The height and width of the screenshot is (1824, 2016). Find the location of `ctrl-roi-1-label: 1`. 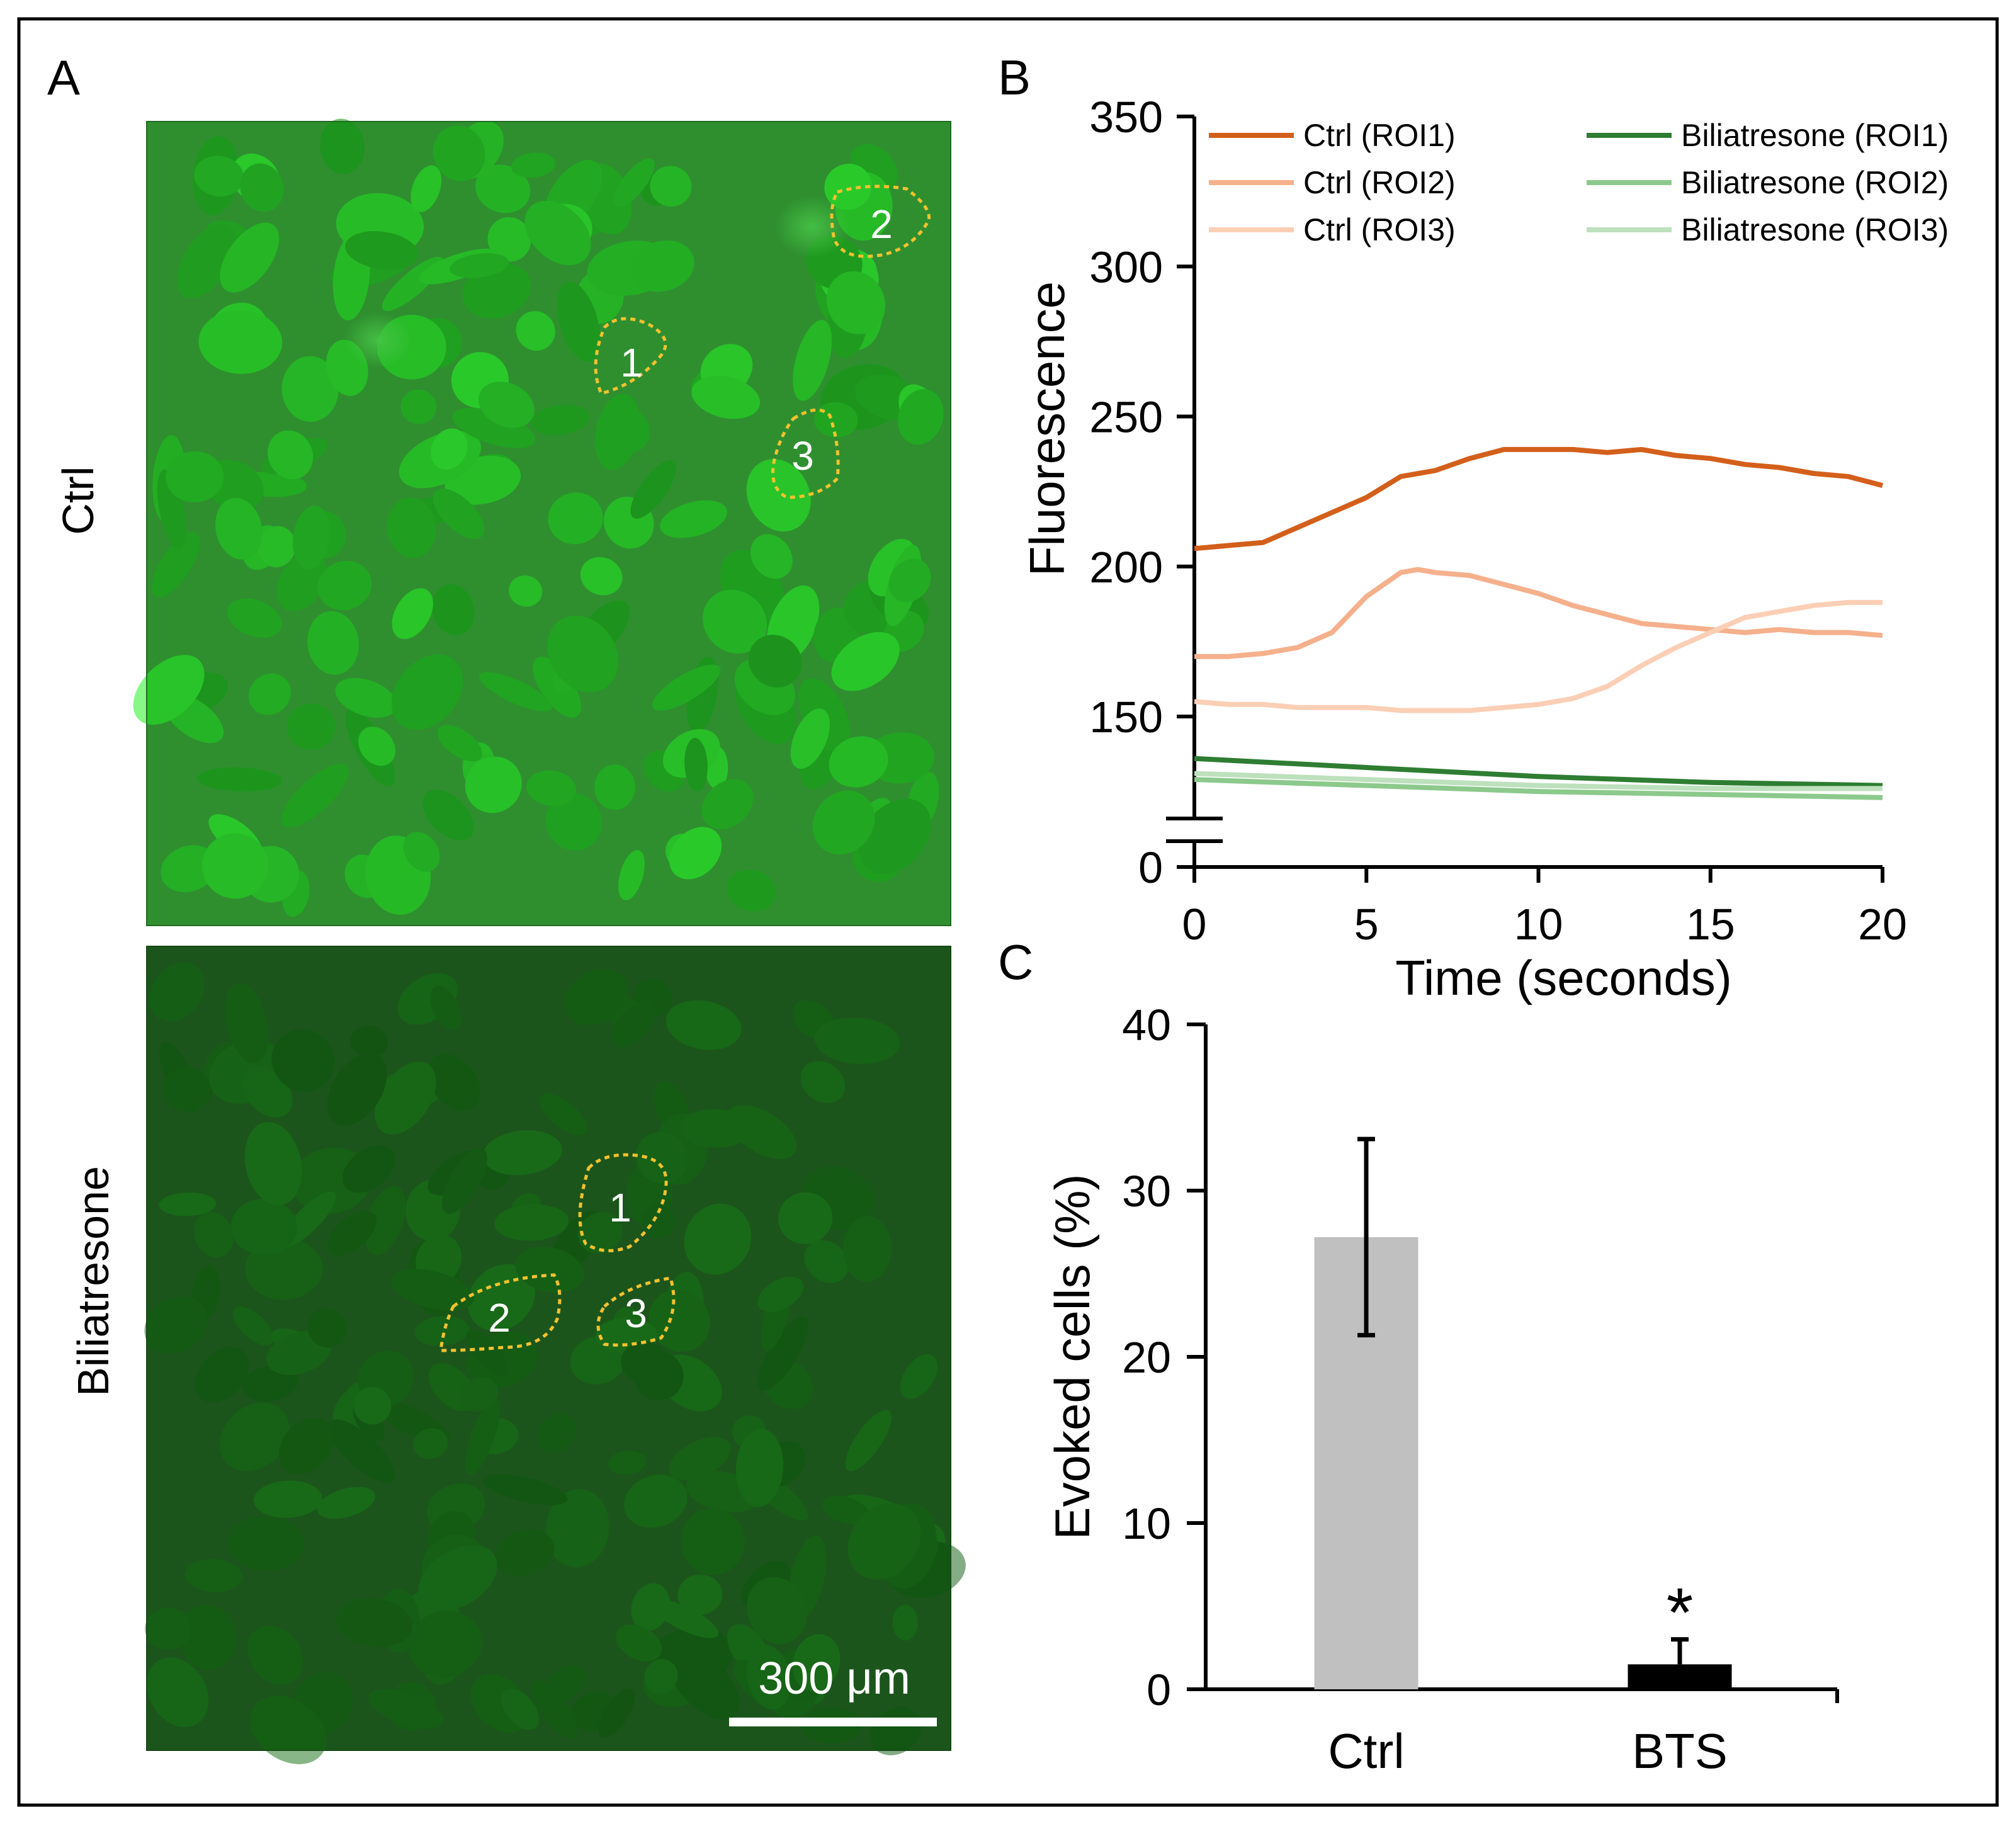

ctrl-roi-1-label: 1 is located at coordinates (631, 363).